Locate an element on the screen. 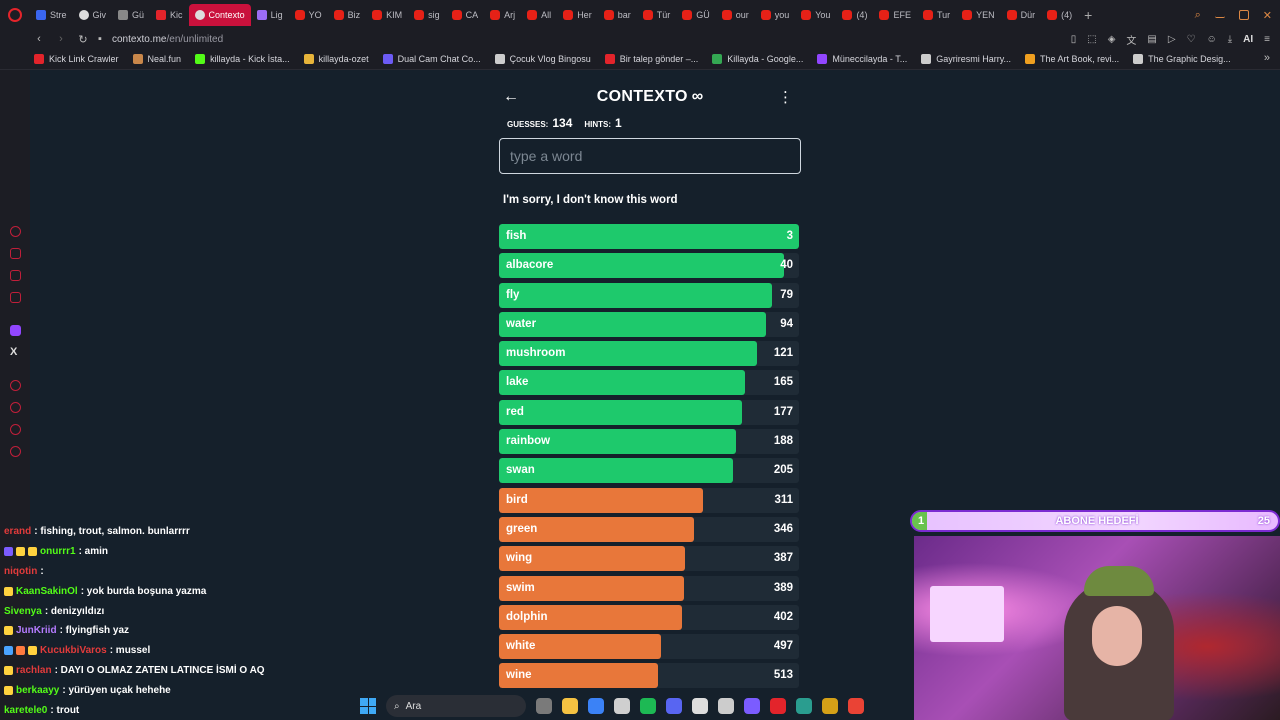 The height and width of the screenshot is (720, 1280). sidebar-history-icon is located at coordinates (15, 407).